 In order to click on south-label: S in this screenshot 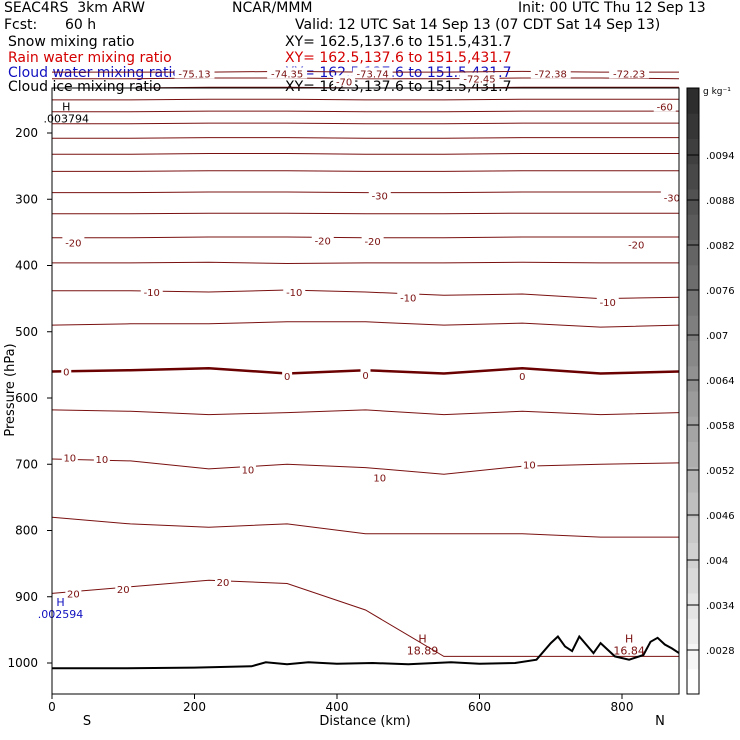, I will do `click(87, 721)`.